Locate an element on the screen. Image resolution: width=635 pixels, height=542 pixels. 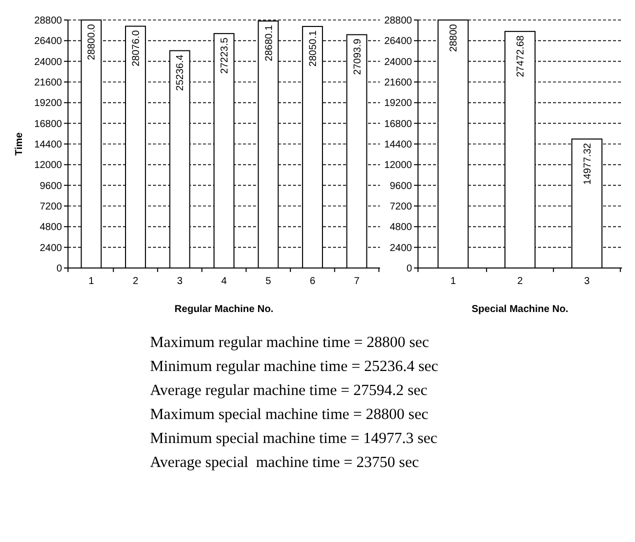
text: Average special machine time = 23750 sec is located at coordinates (284, 462).